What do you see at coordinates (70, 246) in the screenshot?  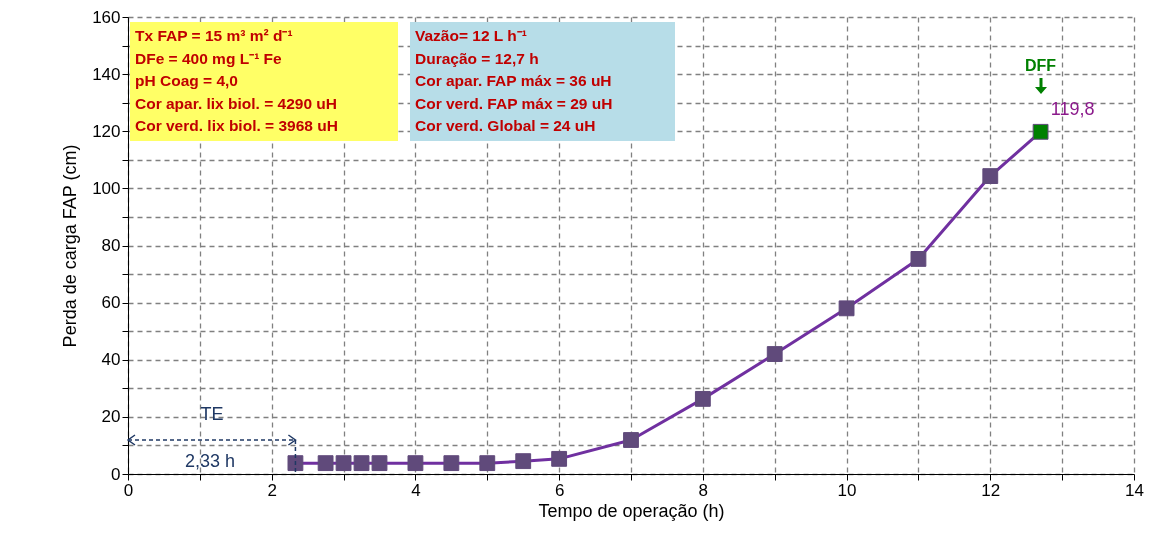 I see `y-axis-title: Perda de carga FAP (cm)` at bounding box center [70, 246].